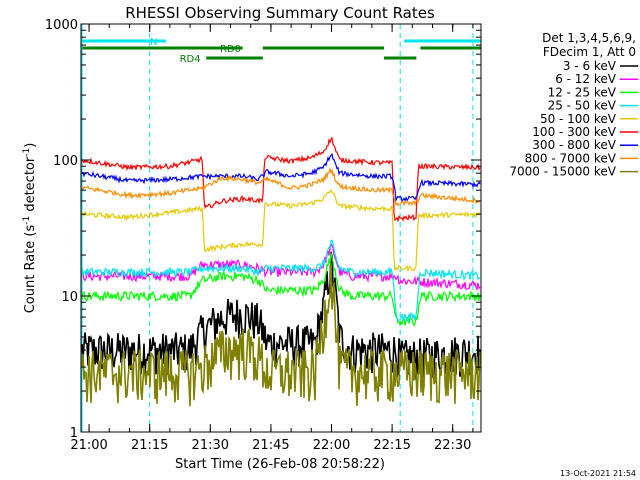 The height and width of the screenshot is (480, 640). What do you see at coordinates (30, 186) in the screenshot?
I see `y-label-part2: detector` at bounding box center [30, 186].